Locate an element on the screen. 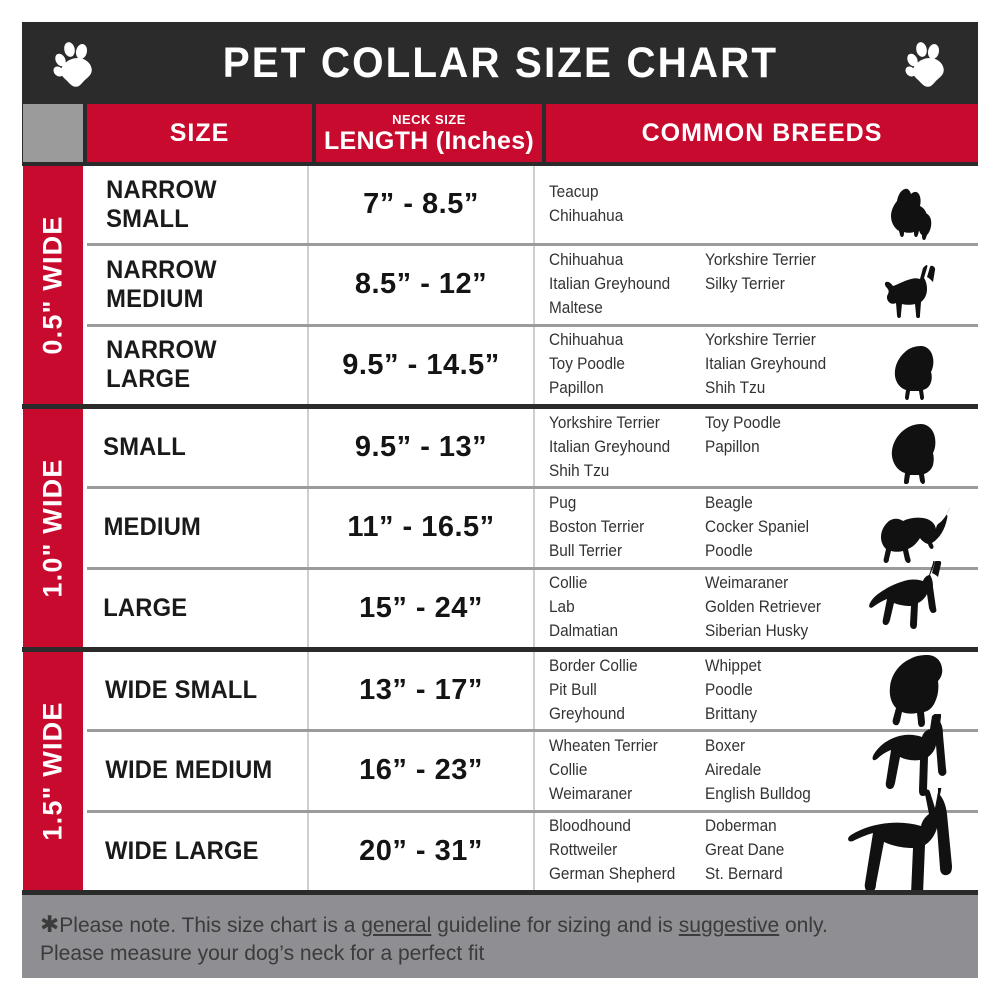 Image resolution: width=1000 pixels, height=1000 pixels. column-header-length: NECK SIZE LENGTH (Inches) is located at coordinates (429, 133).